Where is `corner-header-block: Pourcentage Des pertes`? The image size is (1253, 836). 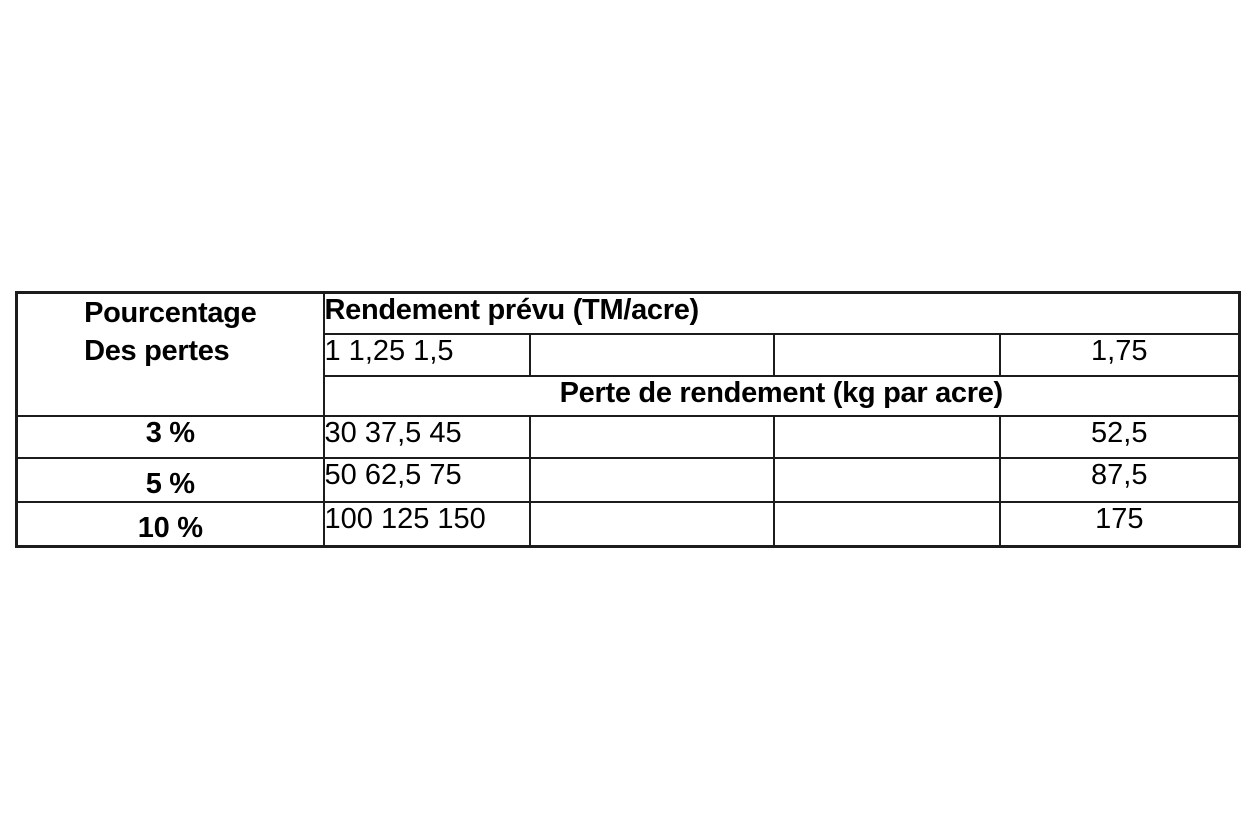 corner-header-block: Pourcentage Des pertes is located at coordinates (170, 333).